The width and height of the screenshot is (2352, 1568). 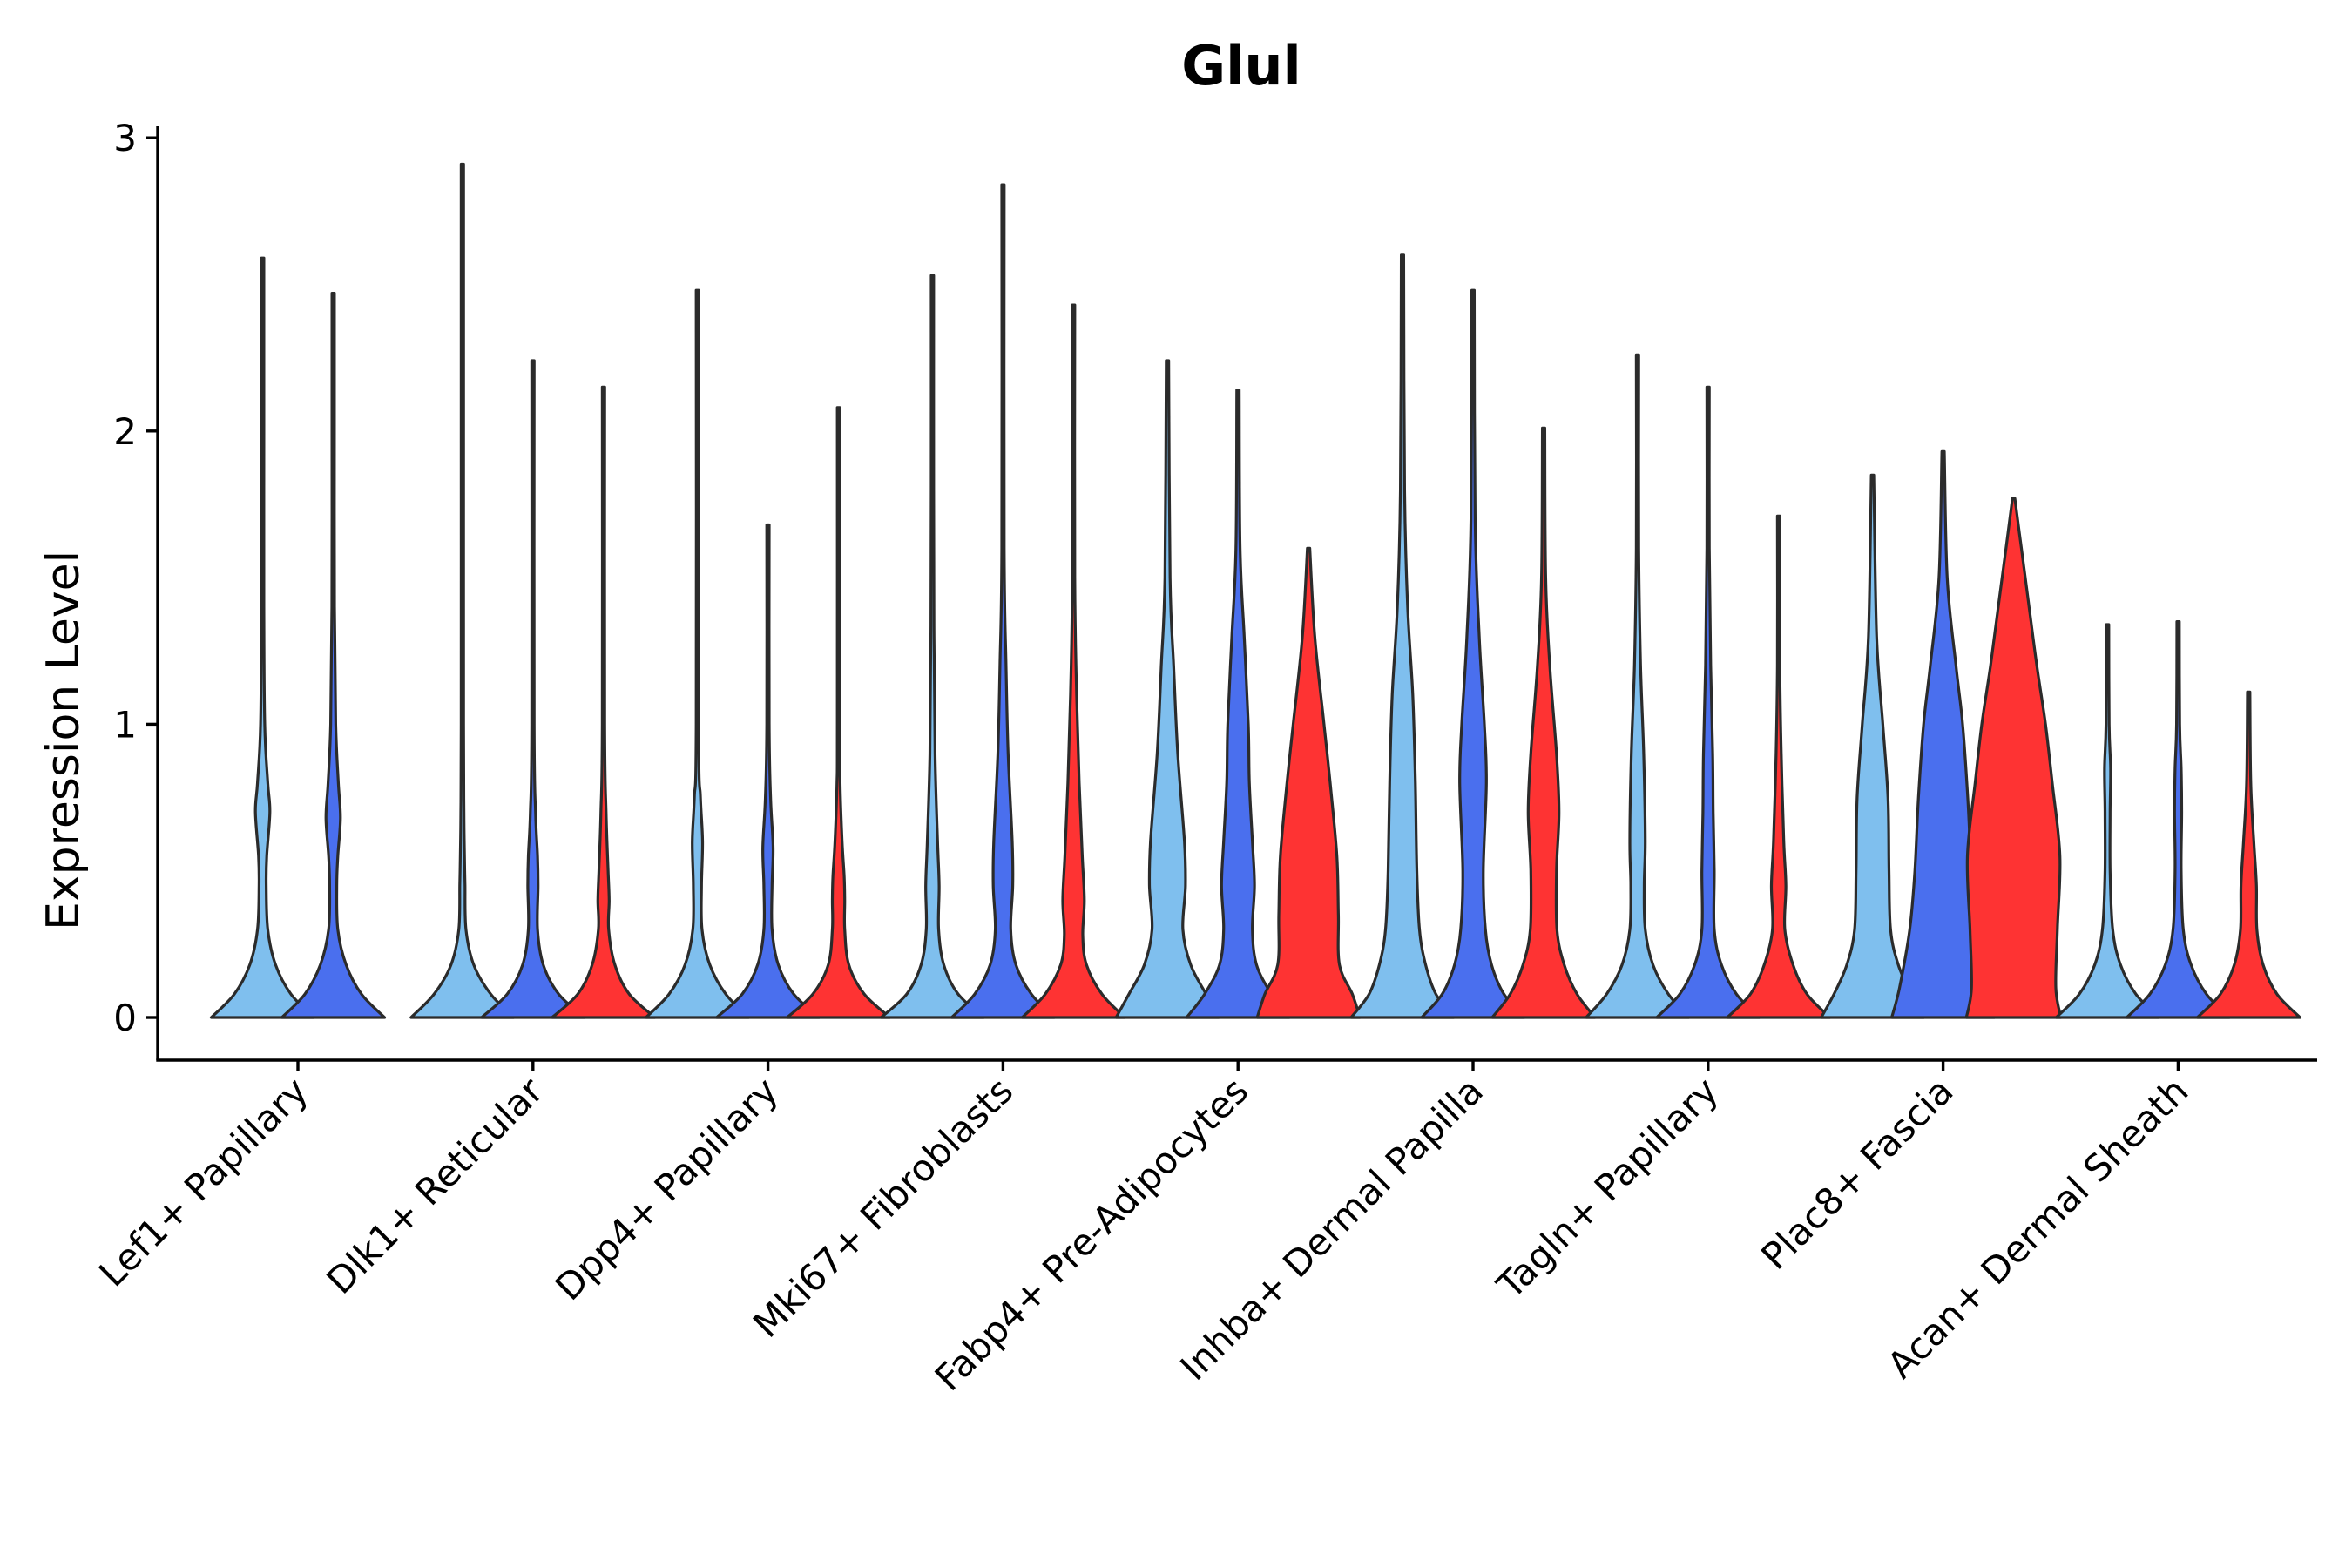 What do you see at coordinates (1857, 1173) in the screenshot?
I see `x-tick-label: Plac8+ Fascia` at bounding box center [1857, 1173].